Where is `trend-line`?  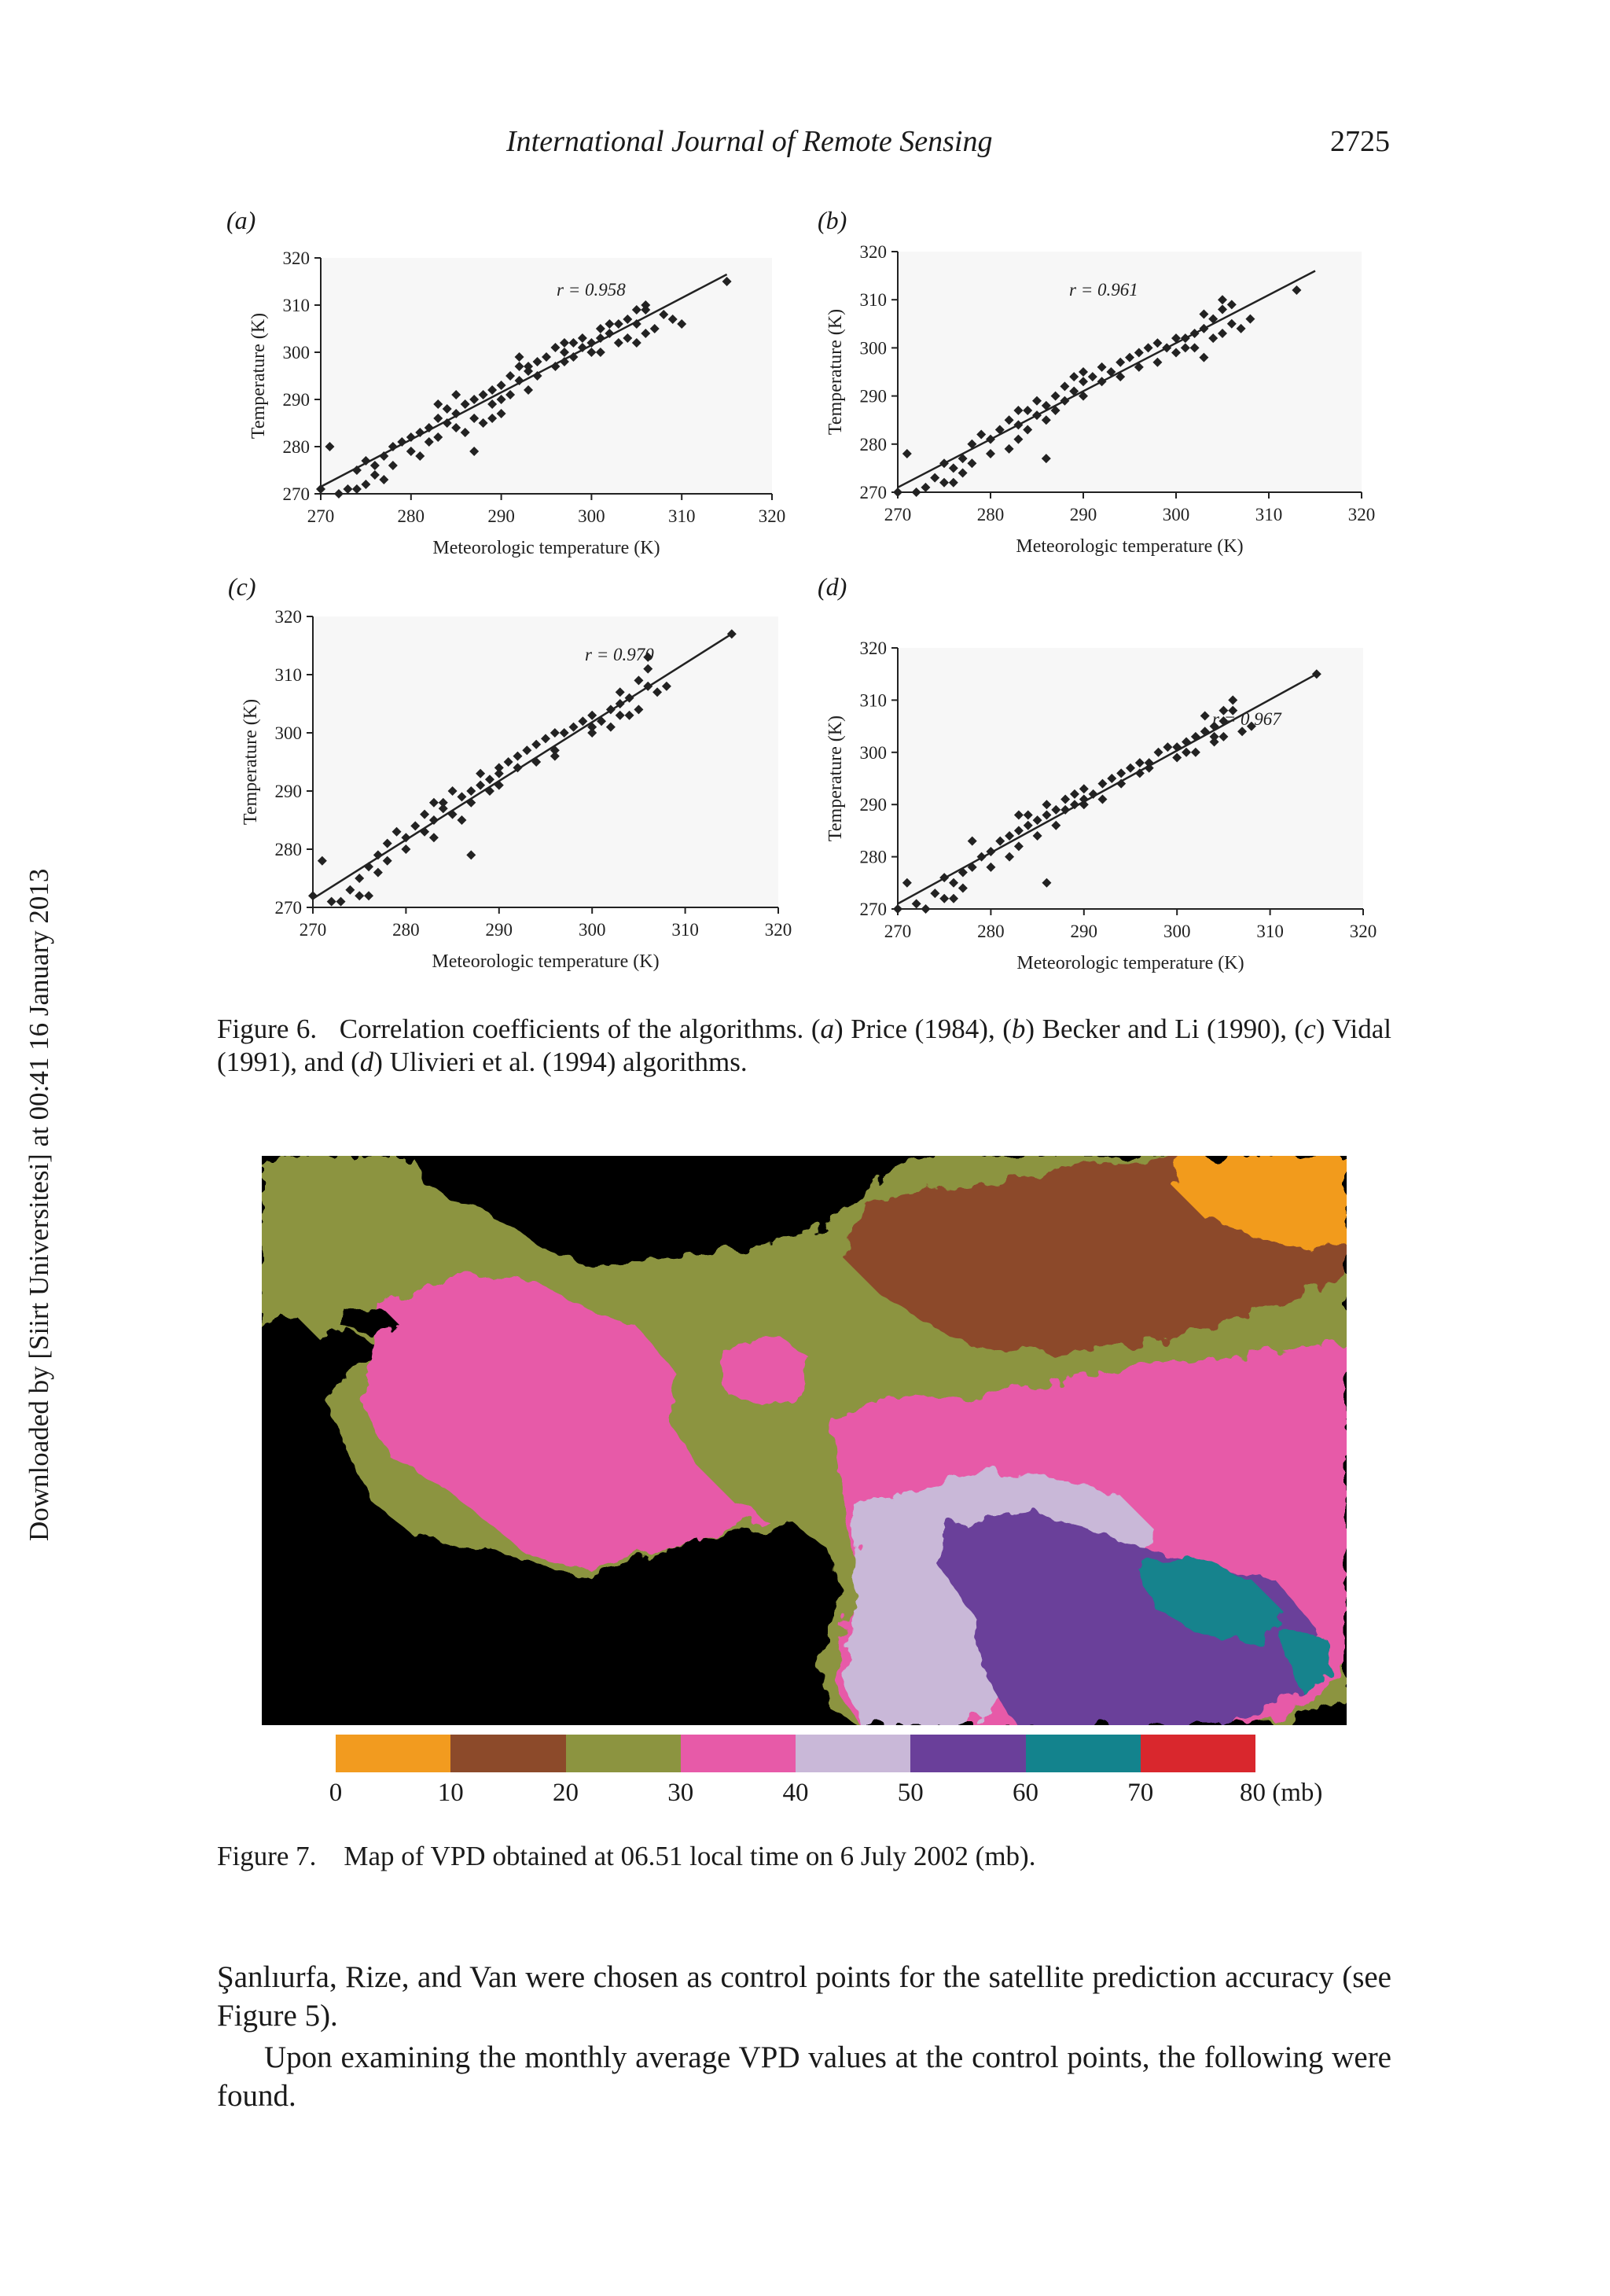
trend-line is located at coordinates (522, 766).